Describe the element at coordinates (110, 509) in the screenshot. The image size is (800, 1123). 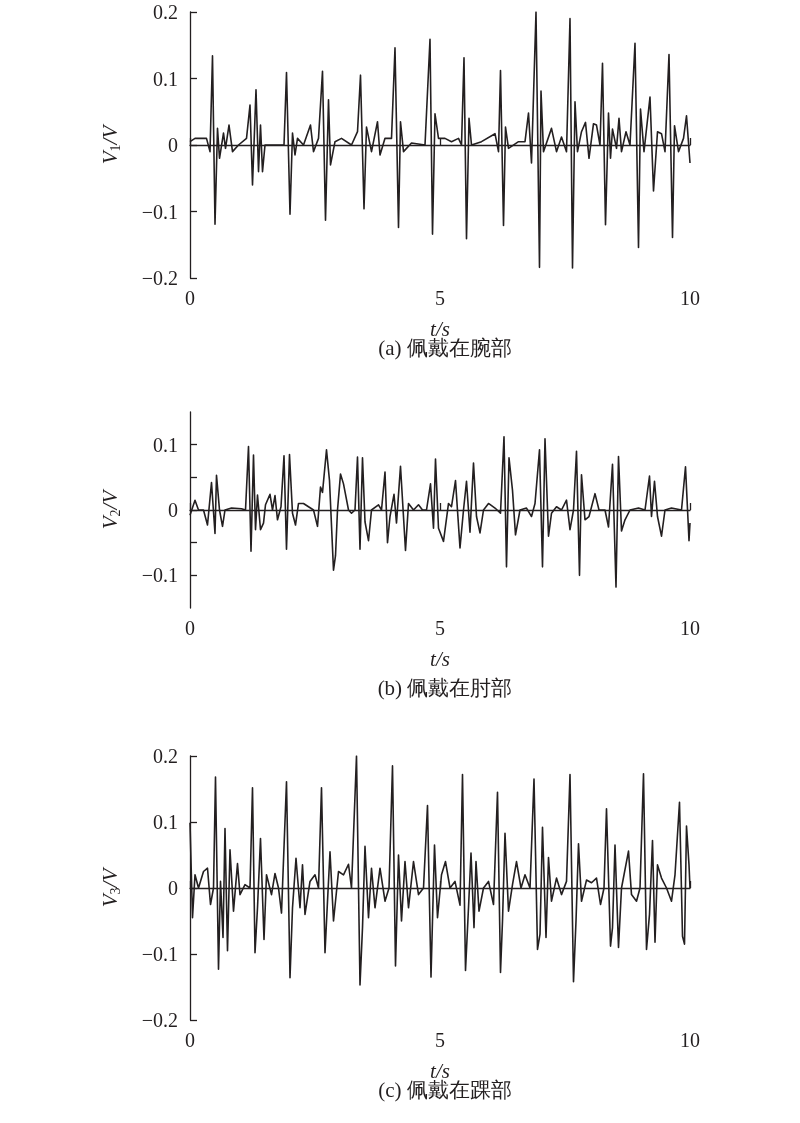
I see `y-axis-title: V2/V` at that location.